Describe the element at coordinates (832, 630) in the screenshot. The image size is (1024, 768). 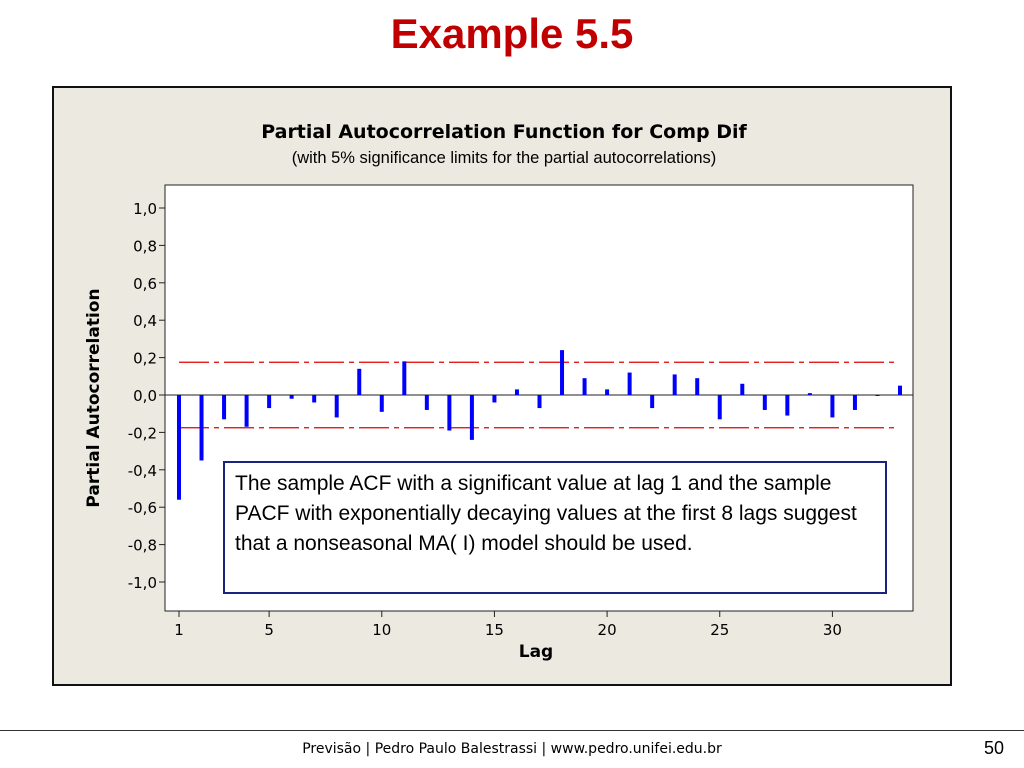
I see `x-tick-label: 30` at that location.